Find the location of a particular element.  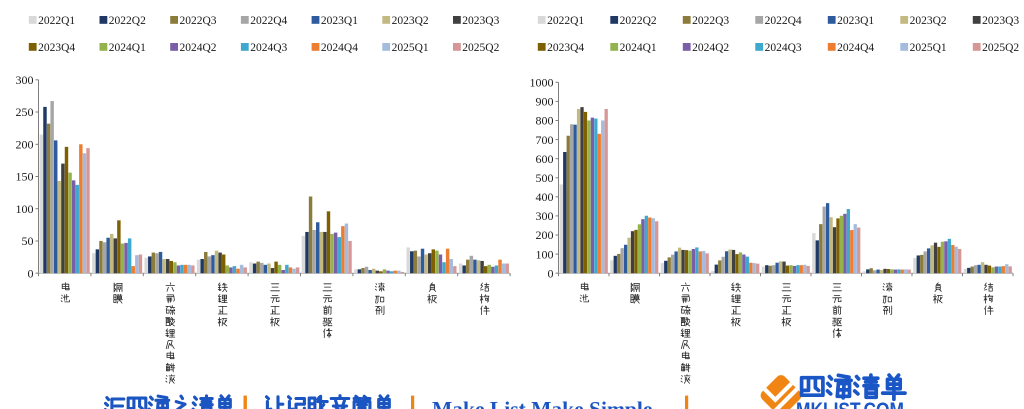

svg-text: 1000 is located at coordinates (542, 83).